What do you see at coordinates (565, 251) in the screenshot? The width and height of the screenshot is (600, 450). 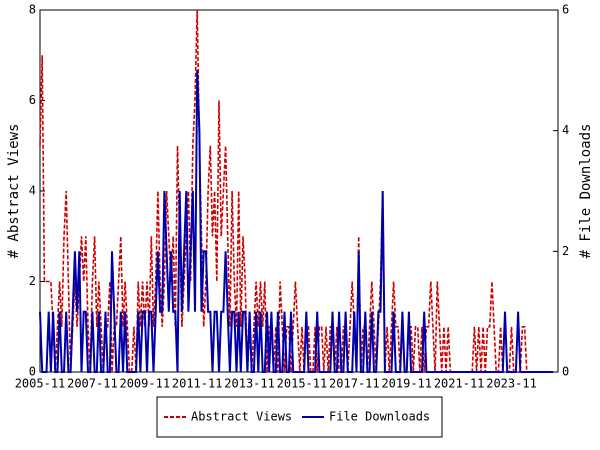 I see `y2-tick-label: 2` at bounding box center [565, 251].